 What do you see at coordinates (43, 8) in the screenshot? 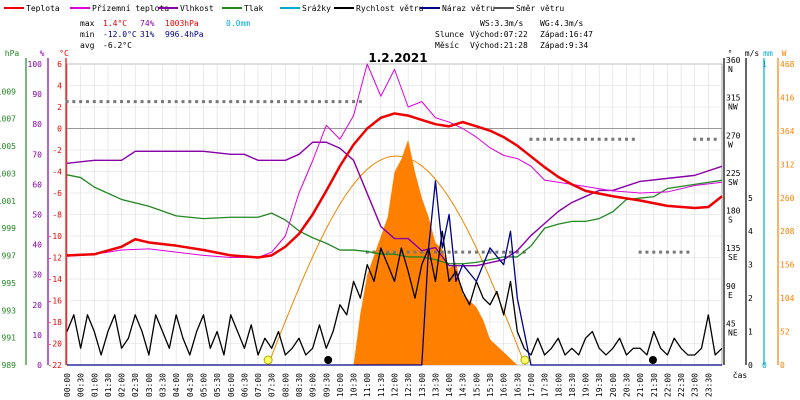
I see `legend-item: Teplota` at bounding box center [43, 8].